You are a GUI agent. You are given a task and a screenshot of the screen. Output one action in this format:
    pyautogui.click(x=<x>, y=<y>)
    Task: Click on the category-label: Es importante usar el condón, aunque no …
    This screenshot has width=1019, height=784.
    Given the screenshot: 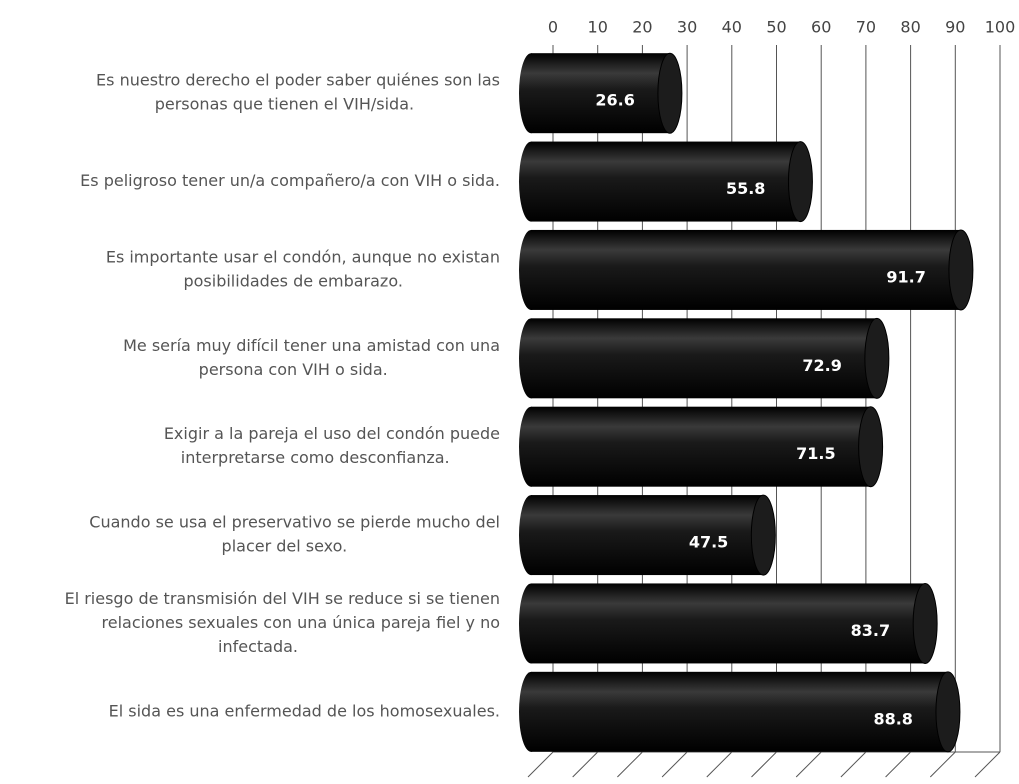 What is the action you would take?
    pyautogui.click(x=303, y=256)
    